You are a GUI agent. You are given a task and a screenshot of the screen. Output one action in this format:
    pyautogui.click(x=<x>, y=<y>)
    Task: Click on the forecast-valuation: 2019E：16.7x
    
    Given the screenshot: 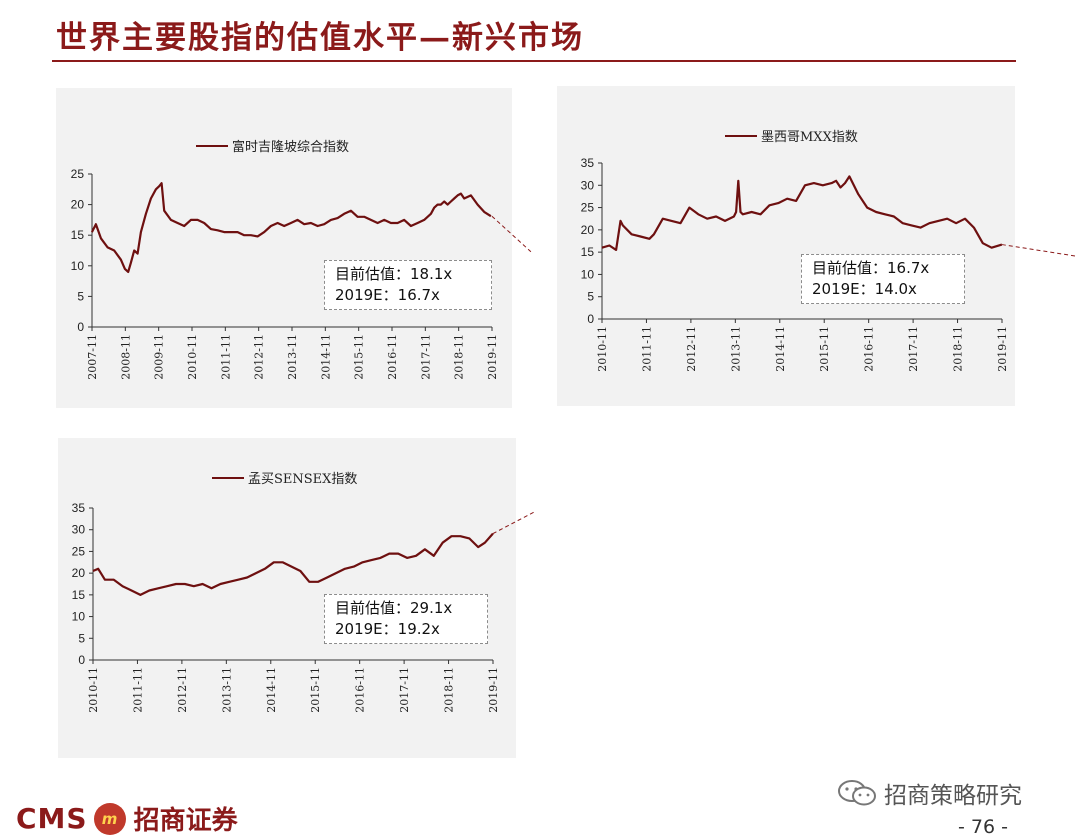 What is the action you would take?
    pyautogui.click(x=387, y=295)
    